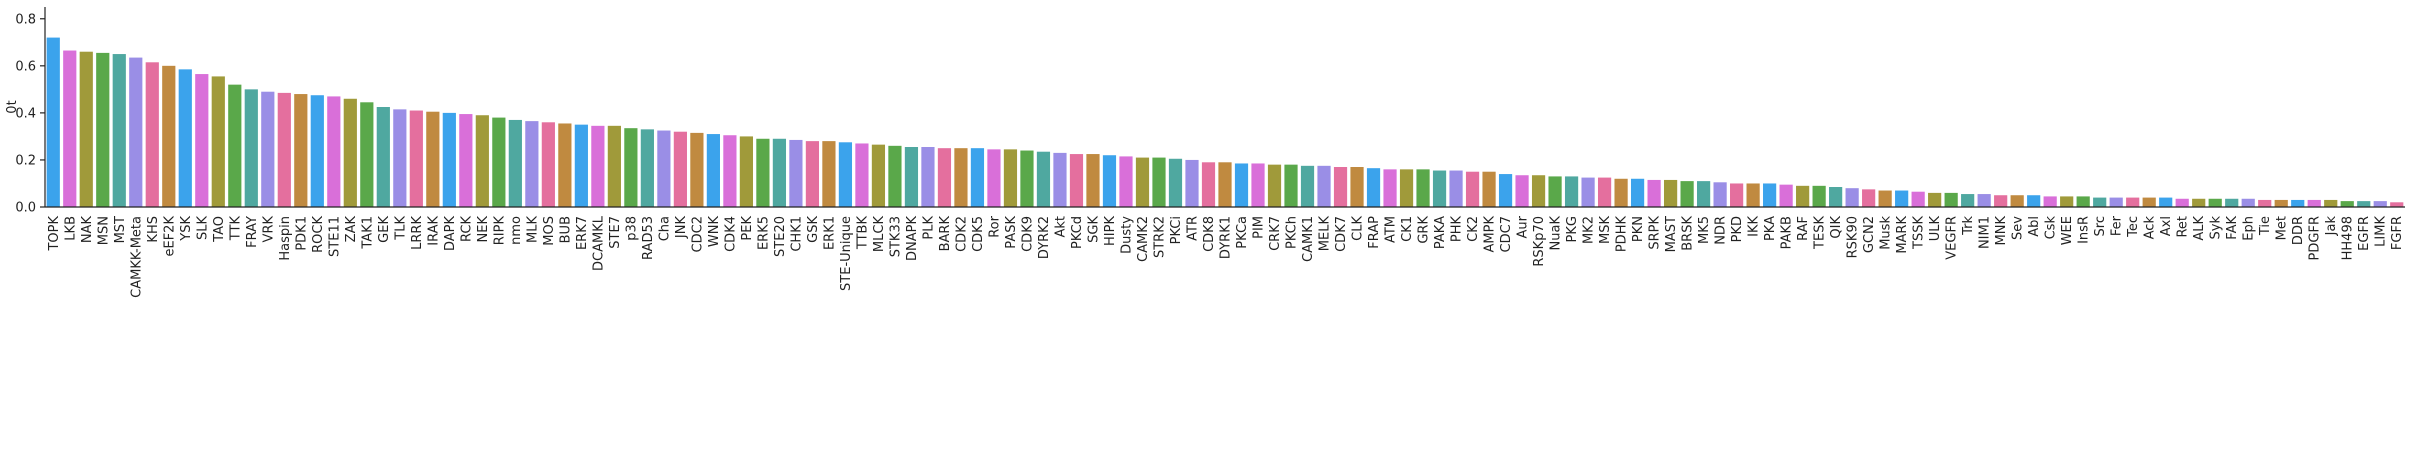 The height and width of the screenshot is (460, 2411). What do you see at coordinates (598, 243) in the screenshot?
I see `x-tick-label: DCAMKL` at bounding box center [598, 243].